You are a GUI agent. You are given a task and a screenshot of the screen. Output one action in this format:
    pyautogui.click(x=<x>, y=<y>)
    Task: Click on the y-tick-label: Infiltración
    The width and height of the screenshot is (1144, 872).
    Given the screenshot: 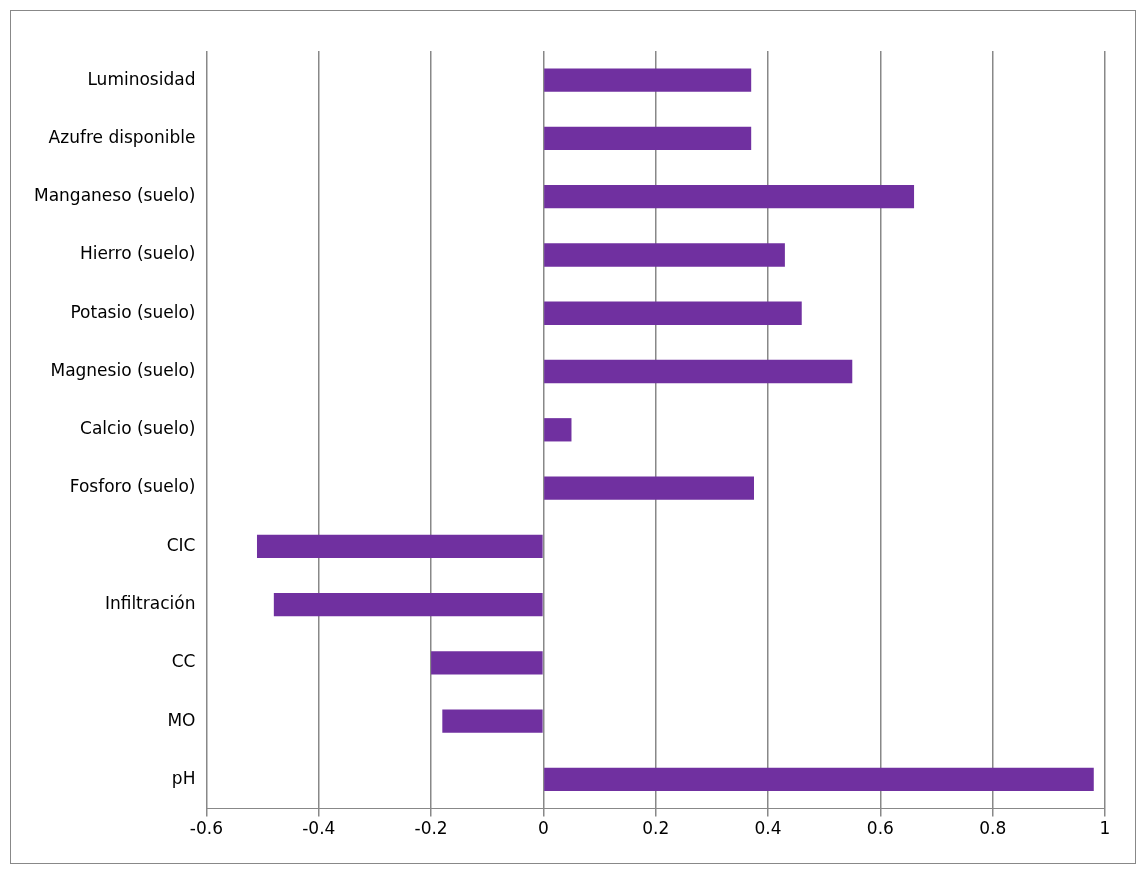 What is the action you would take?
    pyautogui.click(x=150, y=603)
    